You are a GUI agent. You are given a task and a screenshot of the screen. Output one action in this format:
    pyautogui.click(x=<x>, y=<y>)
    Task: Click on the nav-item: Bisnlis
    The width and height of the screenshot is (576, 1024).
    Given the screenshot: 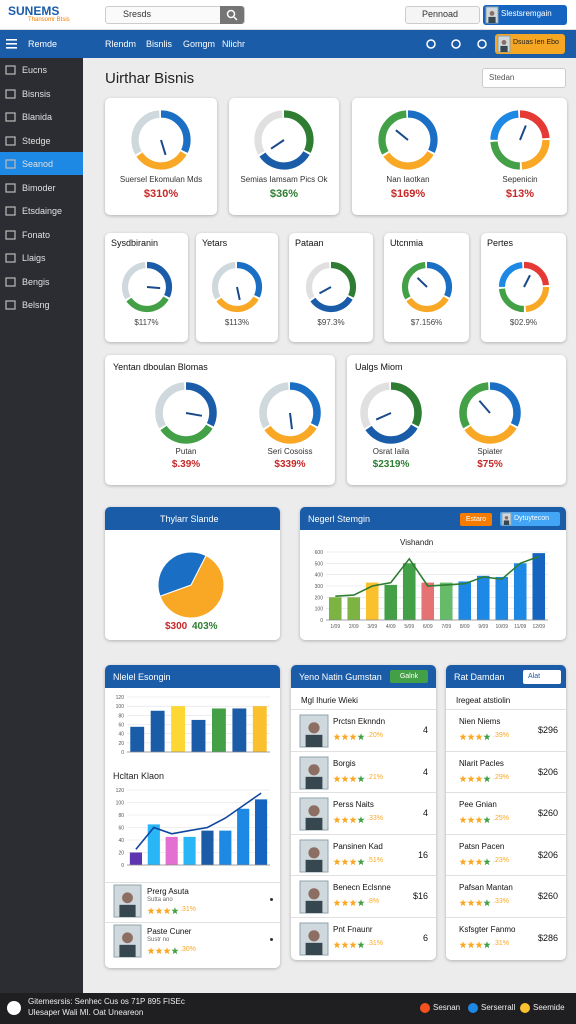 What is the action you would take?
    pyautogui.click(x=159, y=44)
    